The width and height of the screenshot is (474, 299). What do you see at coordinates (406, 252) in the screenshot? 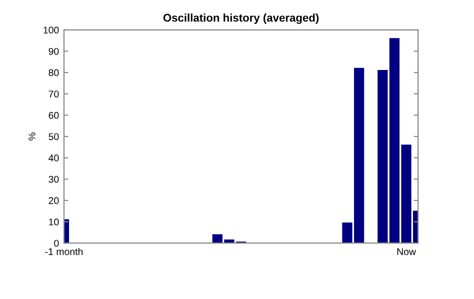
I see `x-tick-label: Now` at bounding box center [406, 252].